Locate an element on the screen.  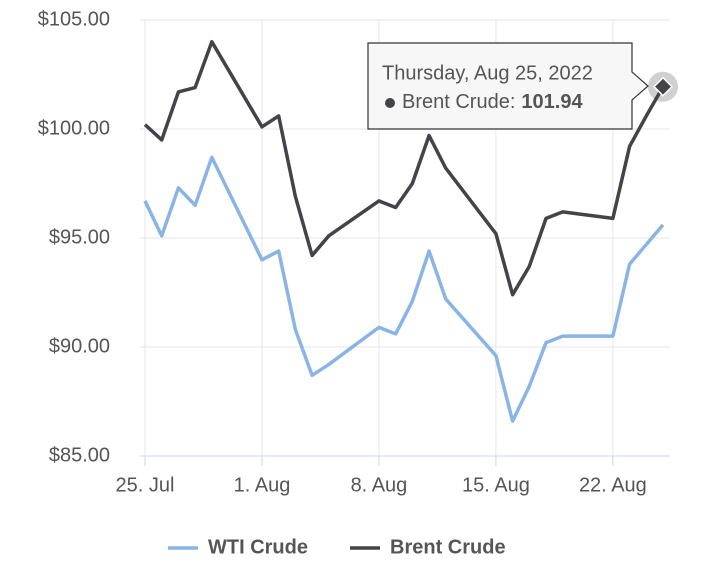
tooltip-box is located at coordinates (508, 86).